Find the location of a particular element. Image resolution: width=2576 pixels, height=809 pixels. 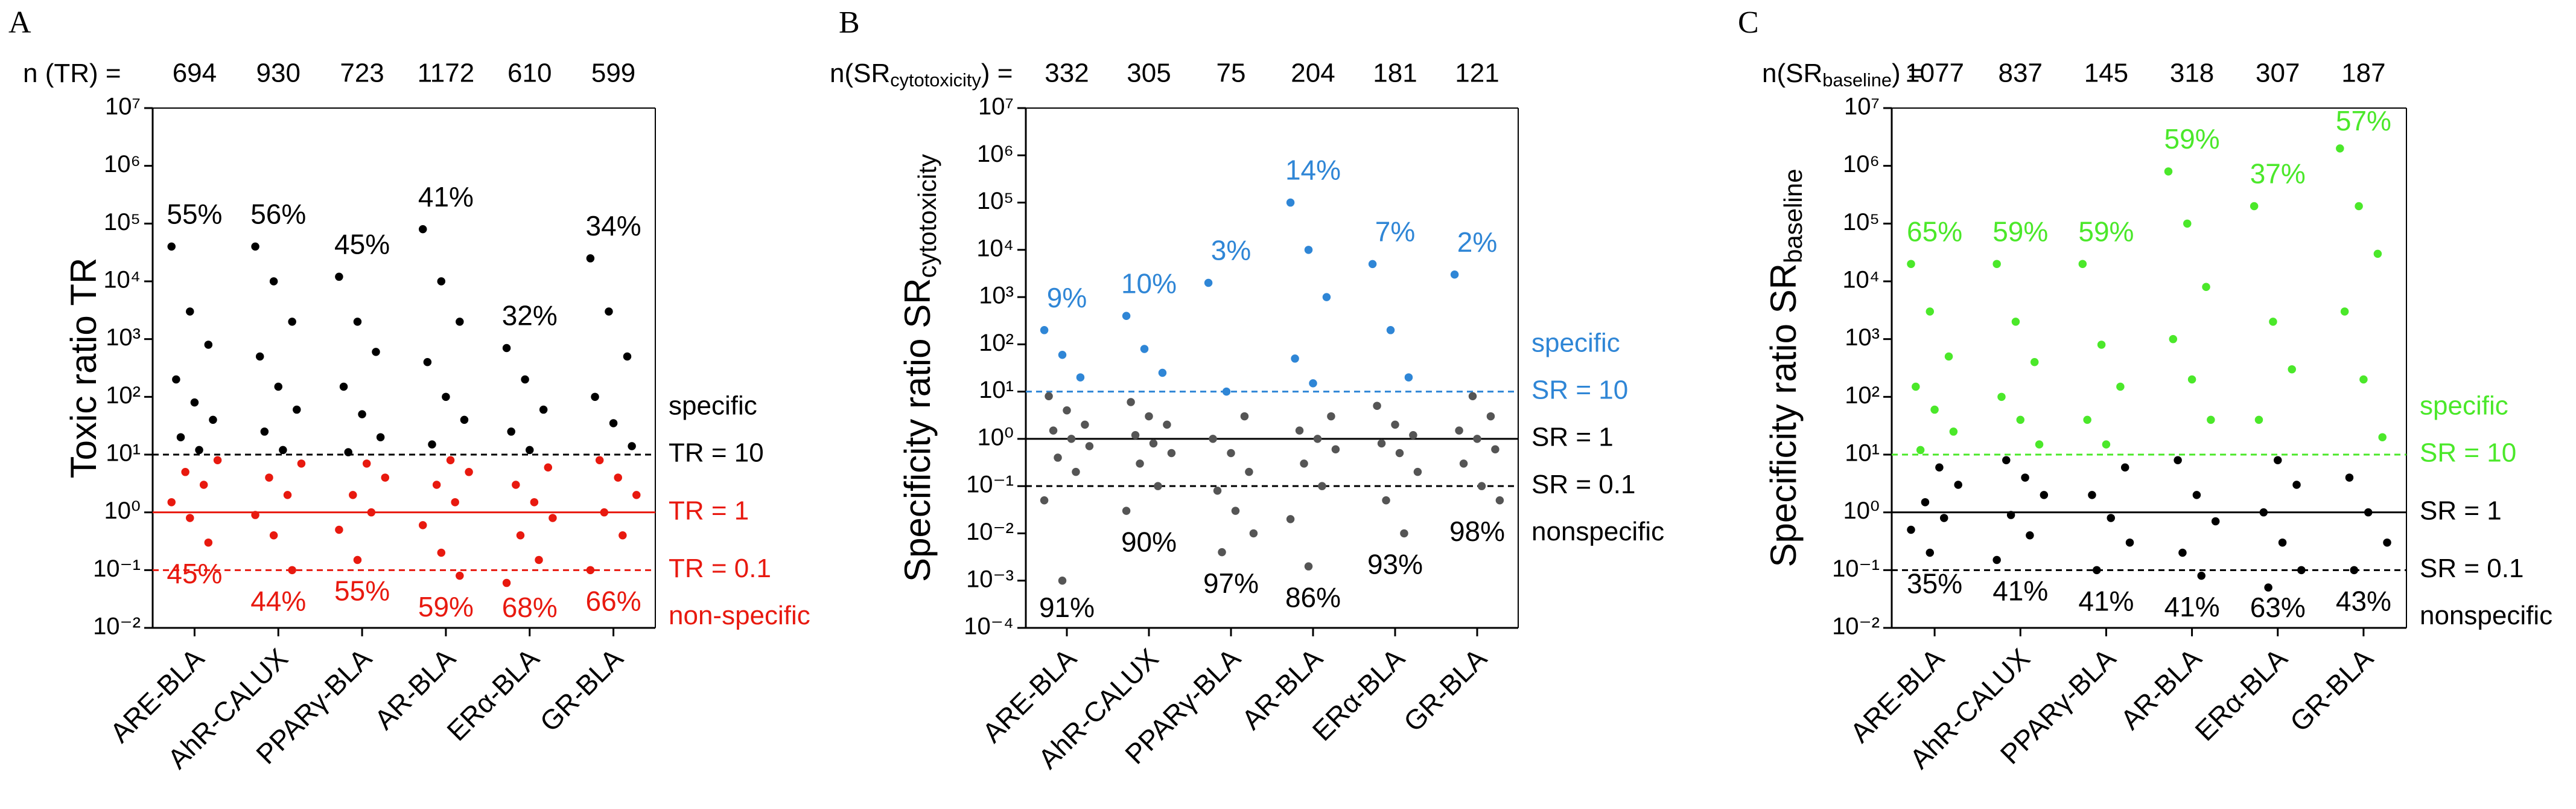

n-value: 181 is located at coordinates (1395, 73).